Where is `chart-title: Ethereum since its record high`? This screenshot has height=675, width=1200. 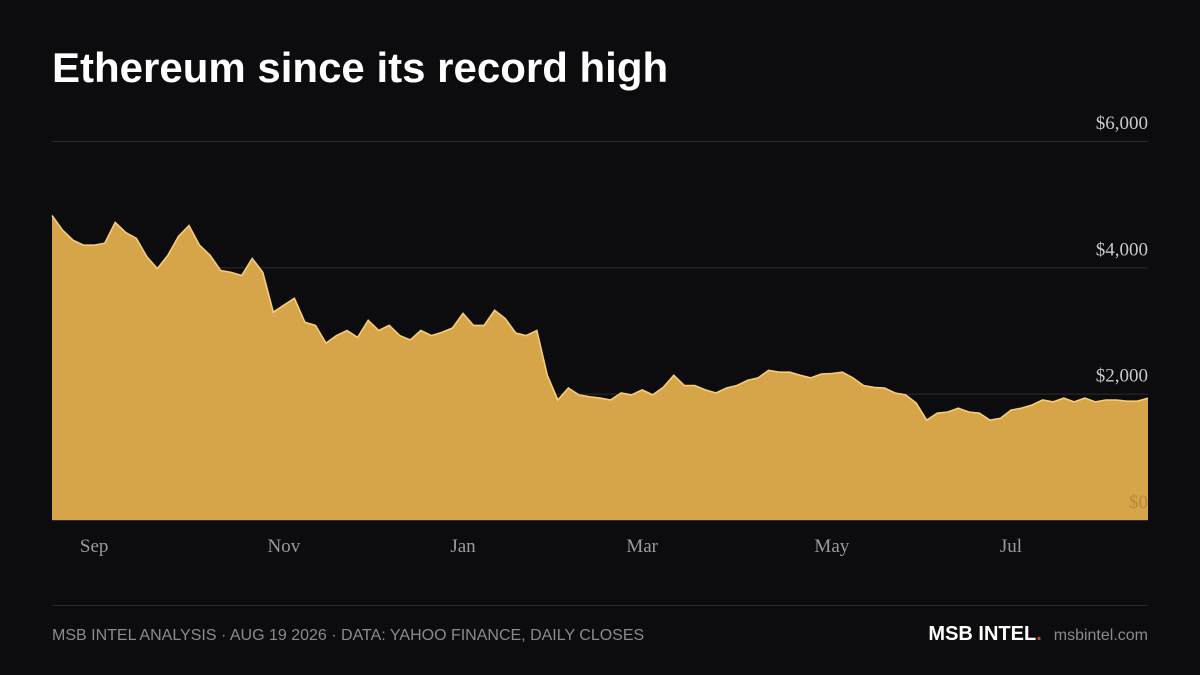
chart-title: Ethereum since its record high is located at coordinates (360, 67).